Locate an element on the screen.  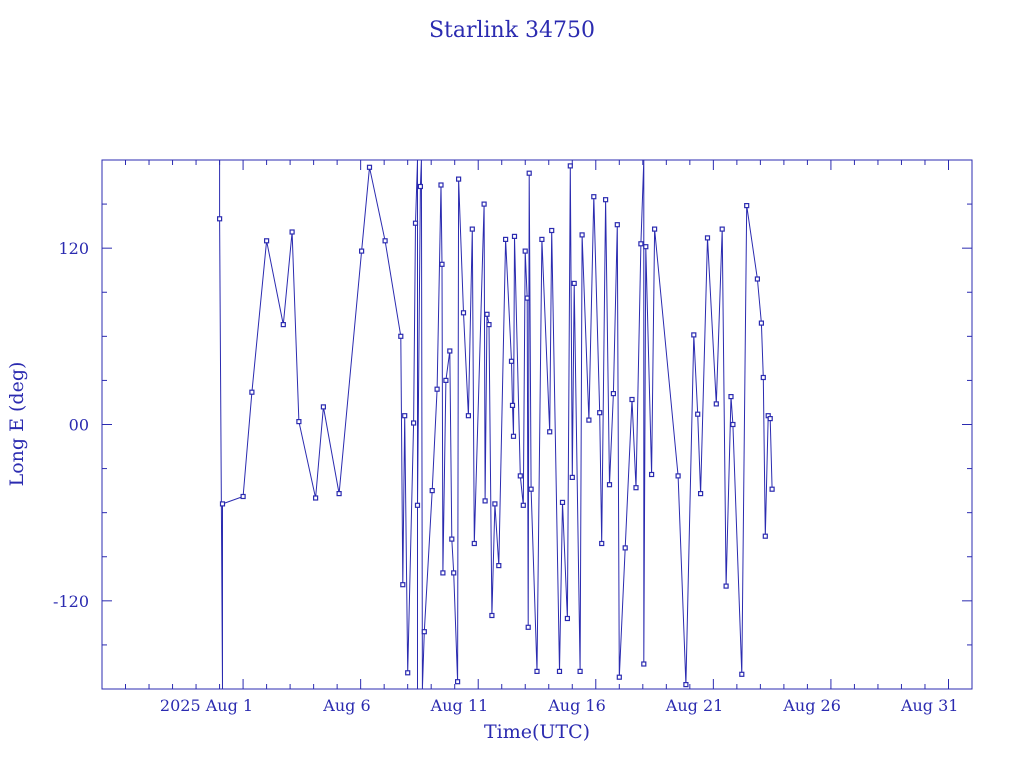
chart-title: Starlink 34750 is located at coordinates (512, 30).